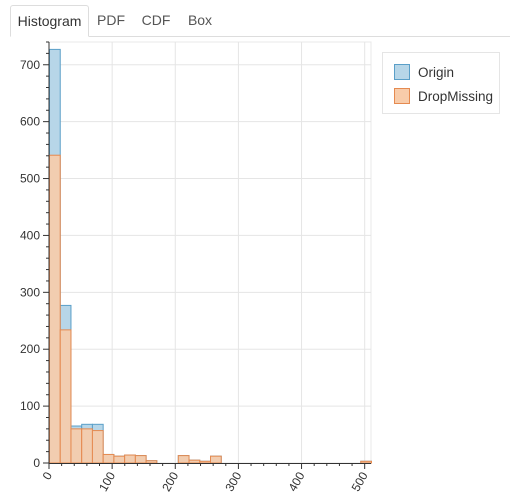  Describe the element at coordinates (436, 72) in the screenshot. I see `legend-label-origin: Origin` at that location.